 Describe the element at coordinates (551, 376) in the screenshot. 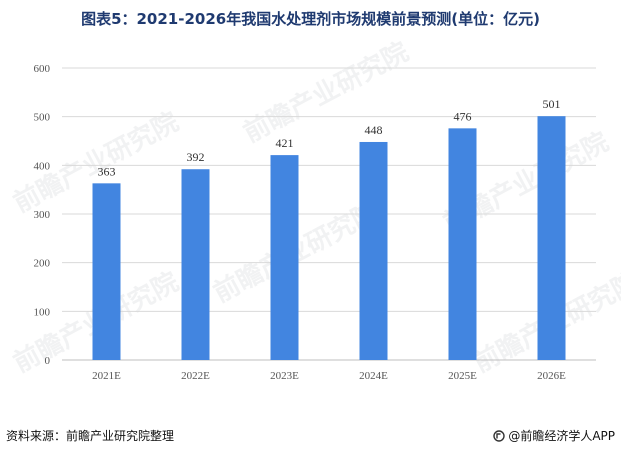

I see `x-tick-label: 2026E` at that location.